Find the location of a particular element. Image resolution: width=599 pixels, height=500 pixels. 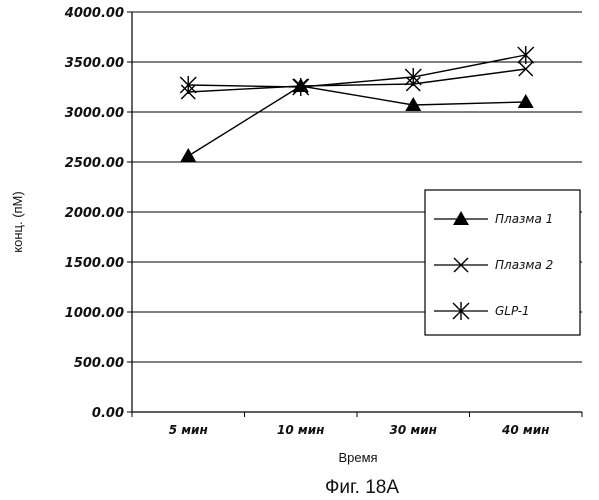

x-tick-label: 40 мин is located at coordinates (525, 430).